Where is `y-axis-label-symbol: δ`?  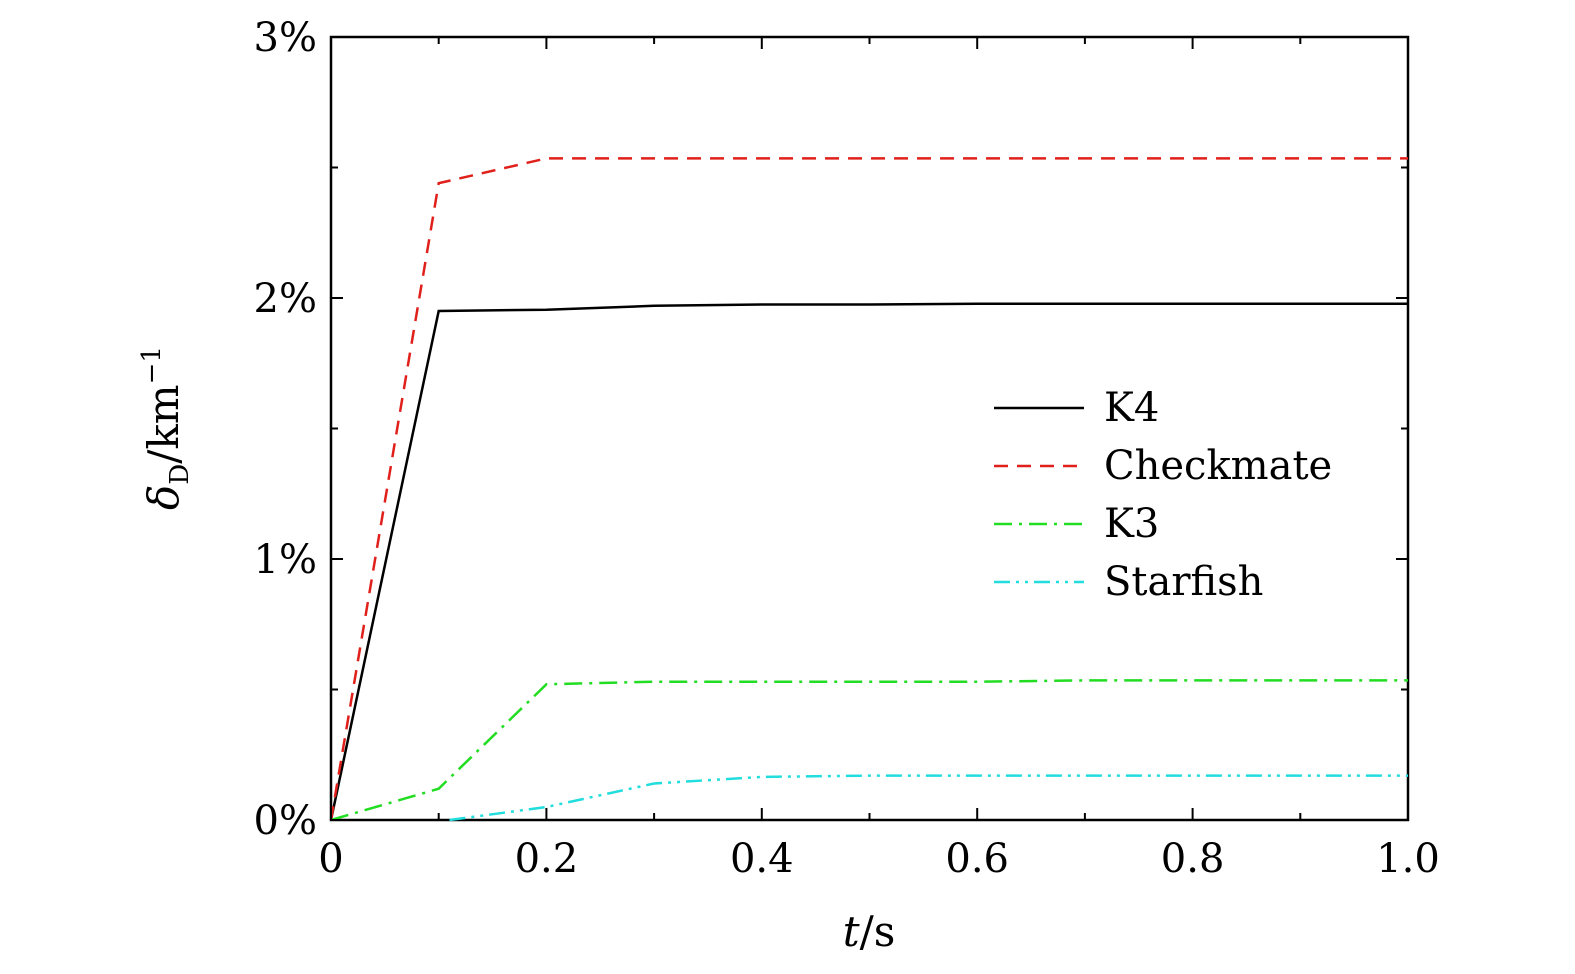 y-axis-label-symbol: δ is located at coordinates (163, 497).